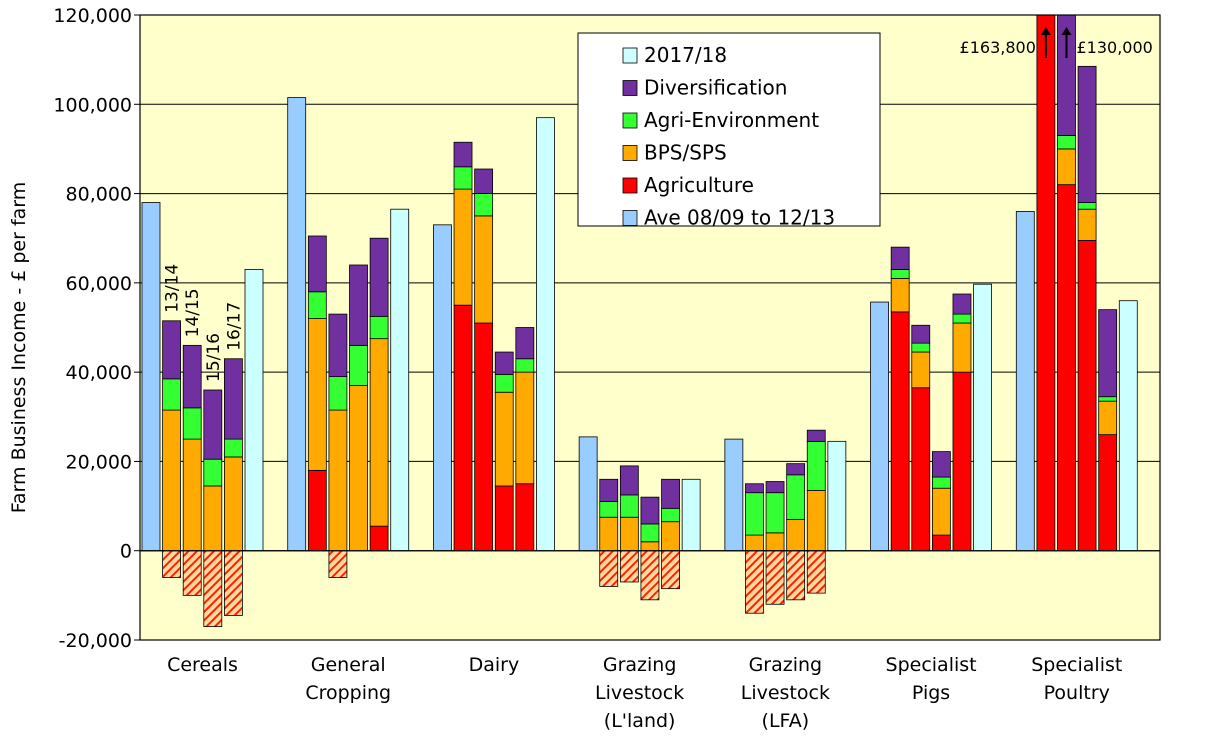 The width and height of the screenshot is (1206, 738). I want to click on legend-label: Agriculture, so click(699, 185).